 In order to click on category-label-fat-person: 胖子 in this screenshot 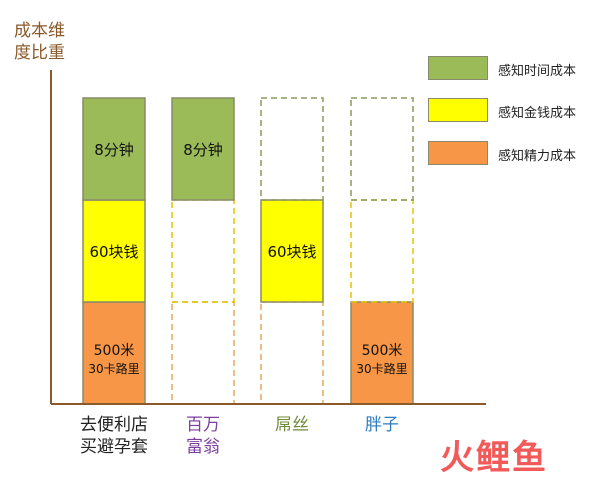, I will do `click(382, 425)`.